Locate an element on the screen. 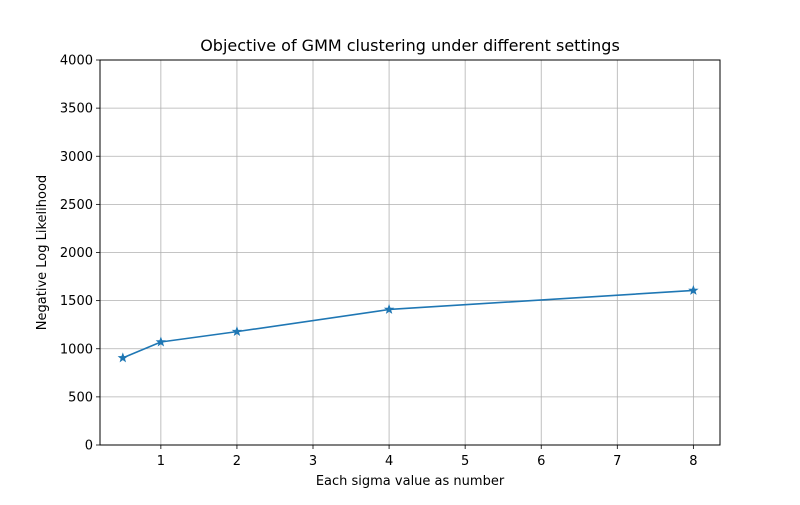 This screenshot has width=800, height=505. series-layer is located at coordinates (408, 323).